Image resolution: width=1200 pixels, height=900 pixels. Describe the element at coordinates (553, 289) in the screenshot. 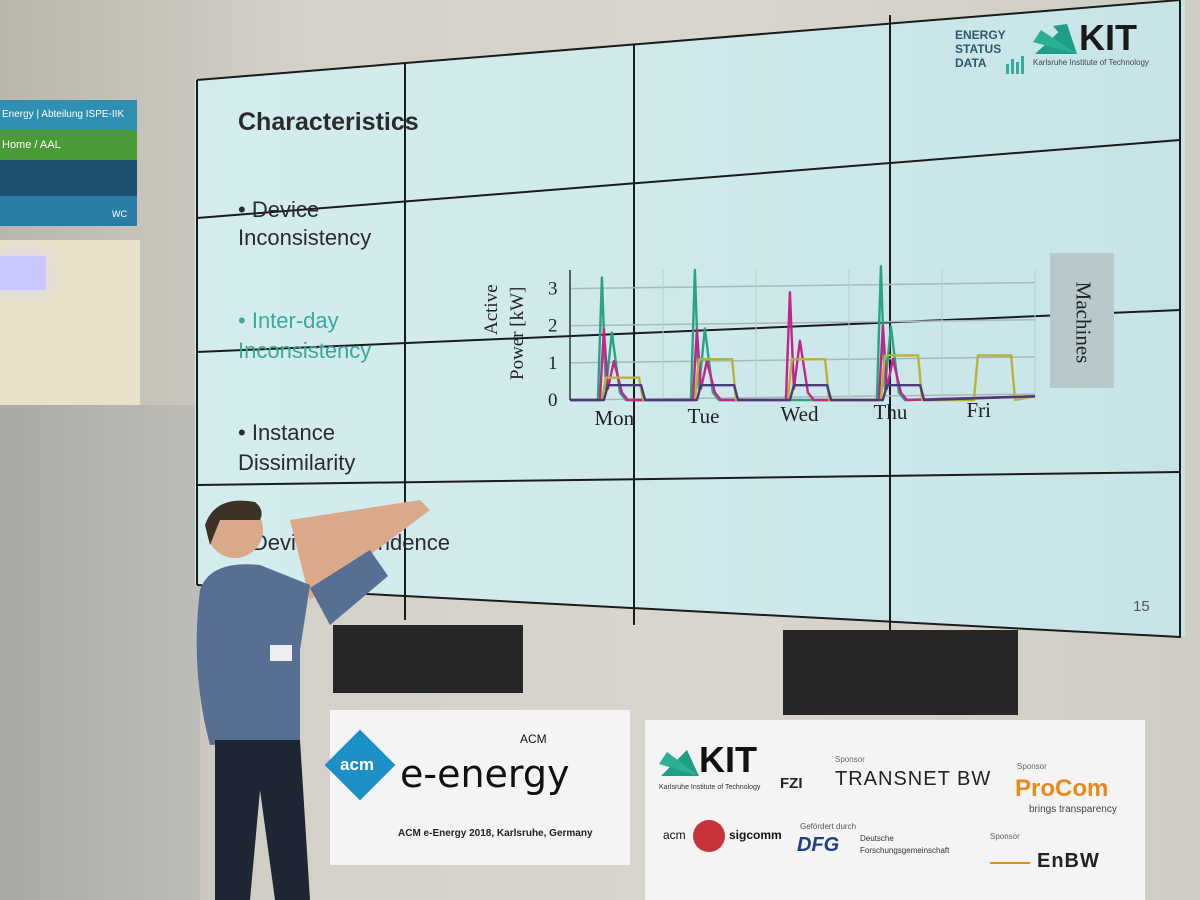

I see `y-tick-label: 3` at that location.